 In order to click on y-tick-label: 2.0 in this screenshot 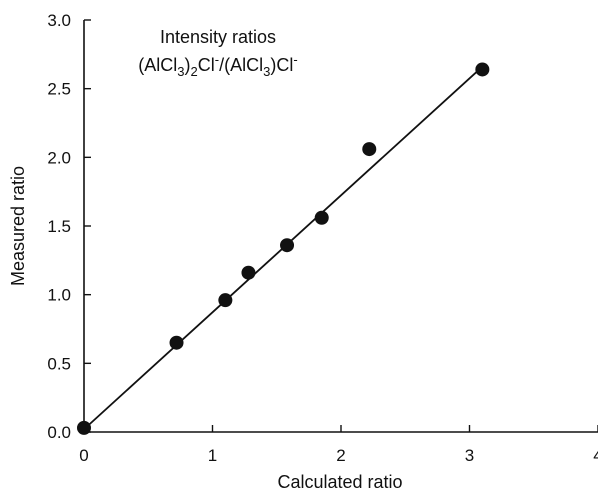, I will do `click(59, 157)`.